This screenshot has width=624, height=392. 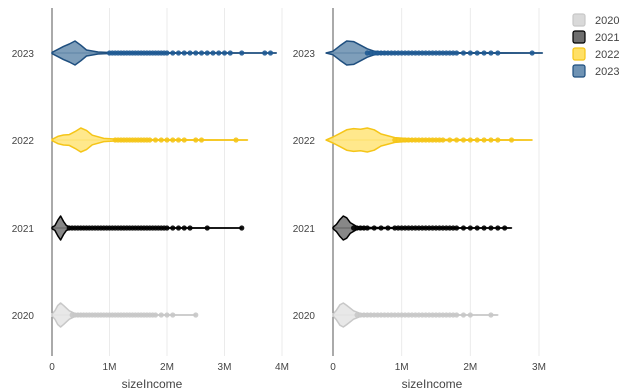 What do you see at coordinates (595, 45) in the screenshot?
I see `legend: 2020 2021 2022 2023` at bounding box center [595, 45].